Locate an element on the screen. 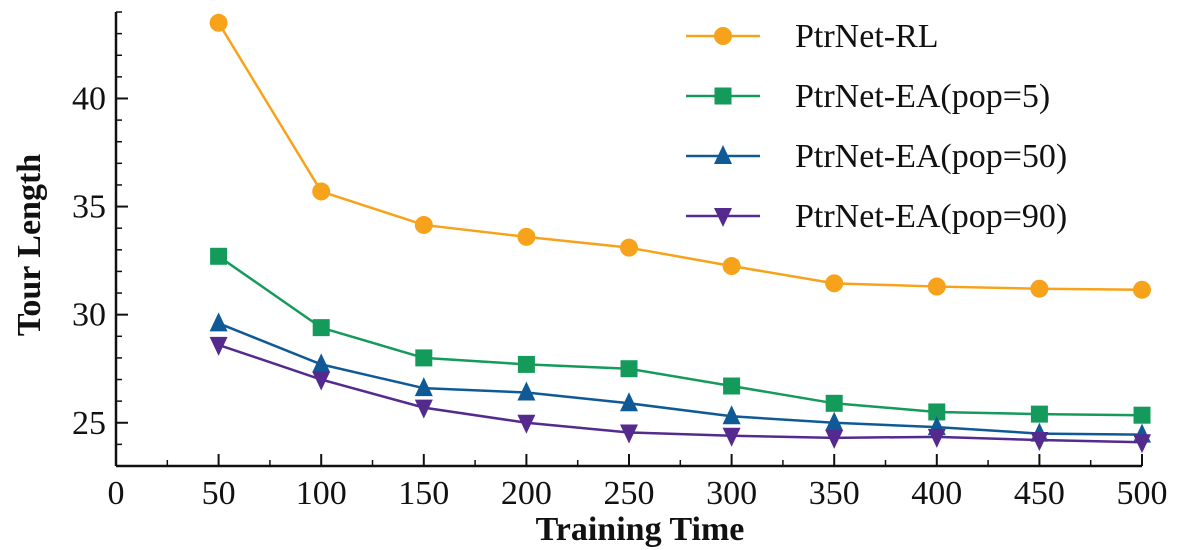  x-tick-label: 250 is located at coordinates (629, 493).